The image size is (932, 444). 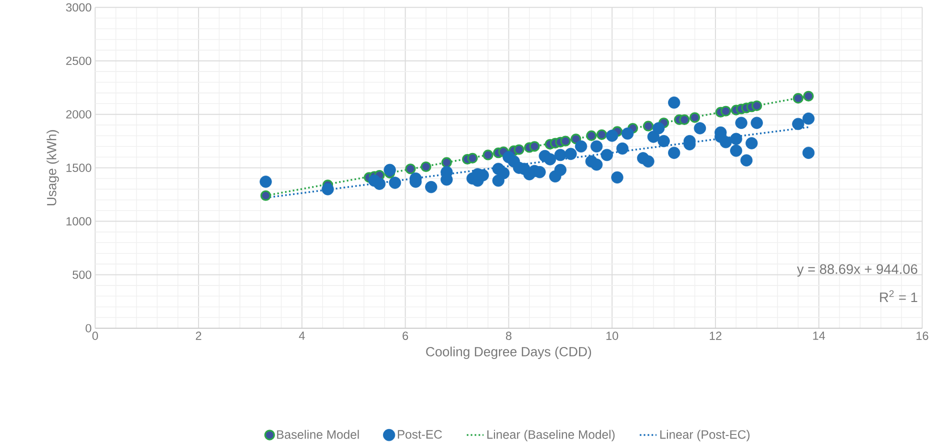 What do you see at coordinates (819, 336) in the screenshot?
I see `x-tick-label: 14` at bounding box center [819, 336].